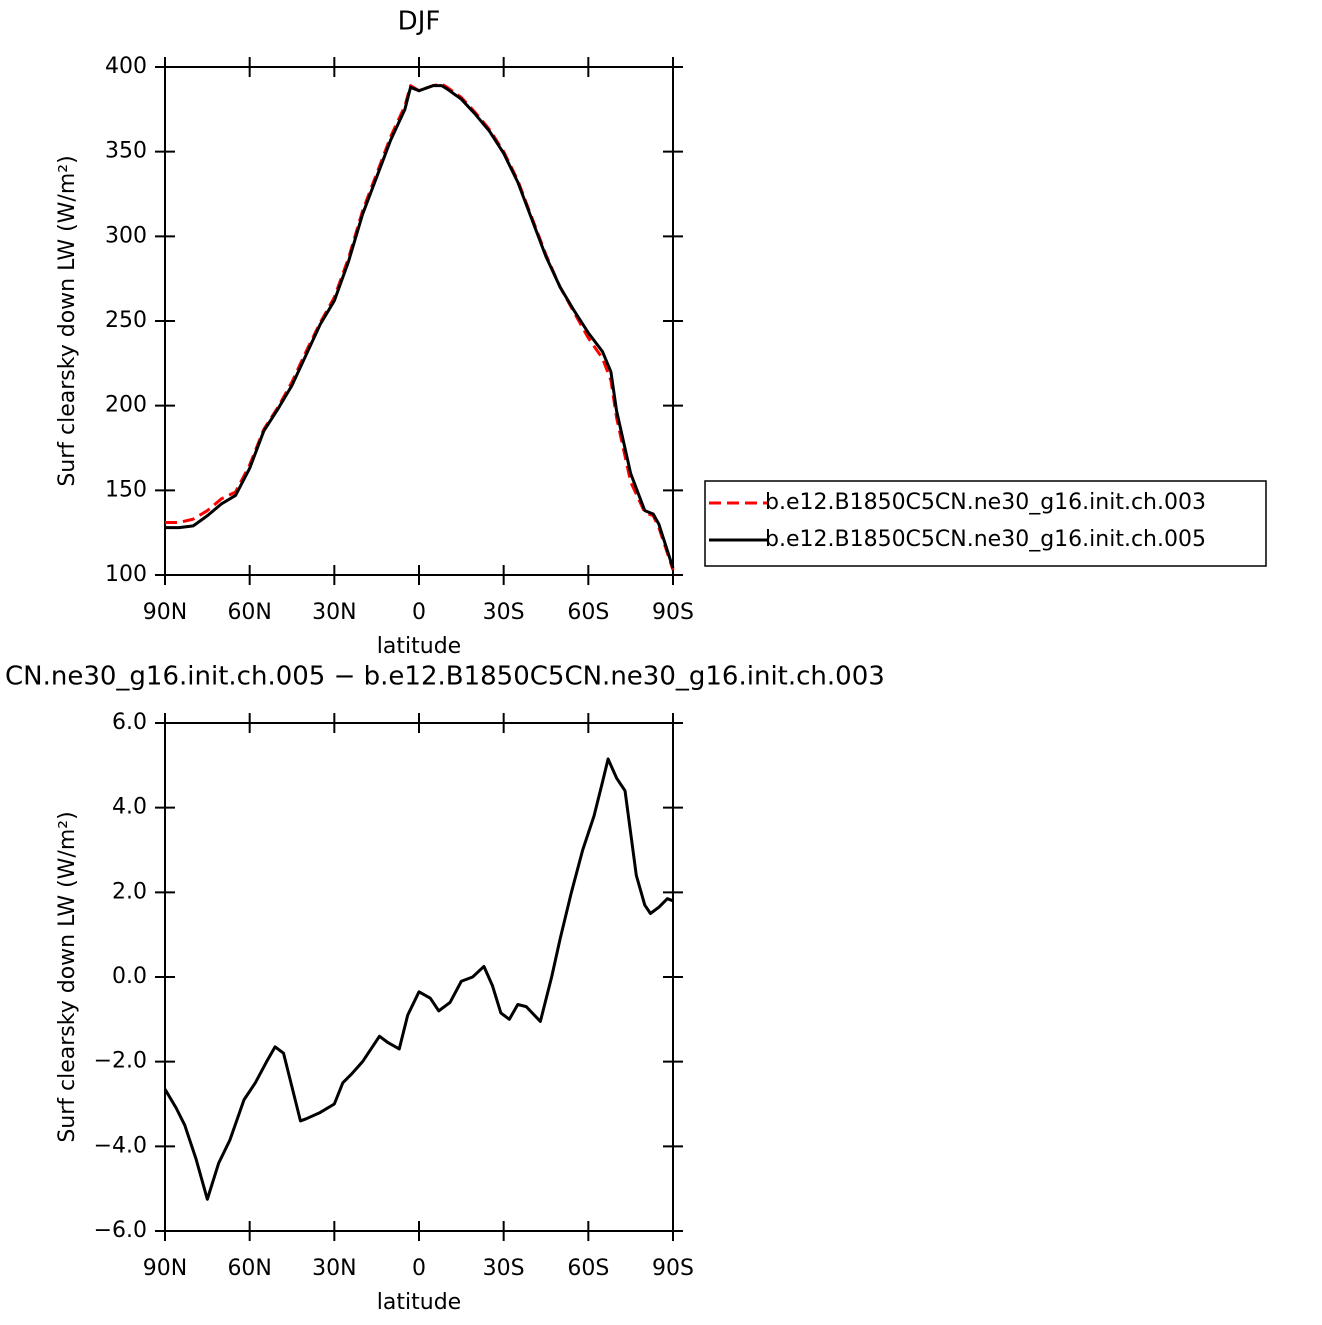 The height and width of the screenshot is (1325, 1322). What do you see at coordinates (126, 489) in the screenshot?
I see `y-tick-label: 150` at bounding box center [126, 489].